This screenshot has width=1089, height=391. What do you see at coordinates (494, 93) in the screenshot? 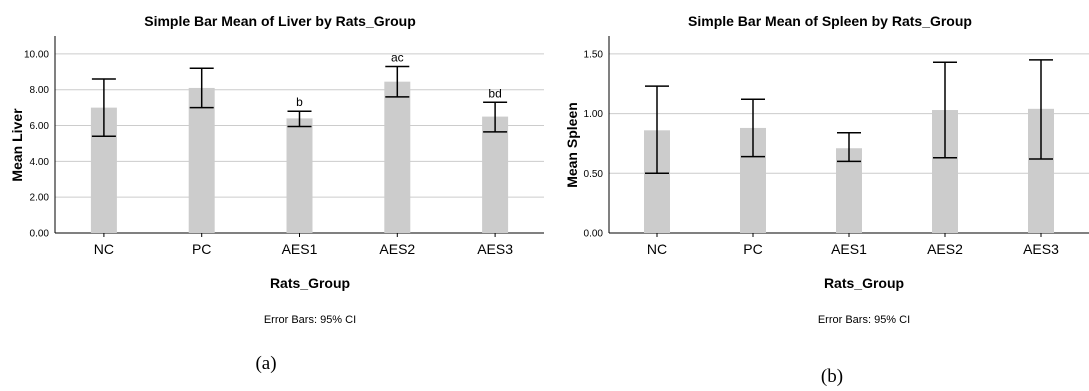
I see `significance-label: bd` at bounding box center [494, 93].